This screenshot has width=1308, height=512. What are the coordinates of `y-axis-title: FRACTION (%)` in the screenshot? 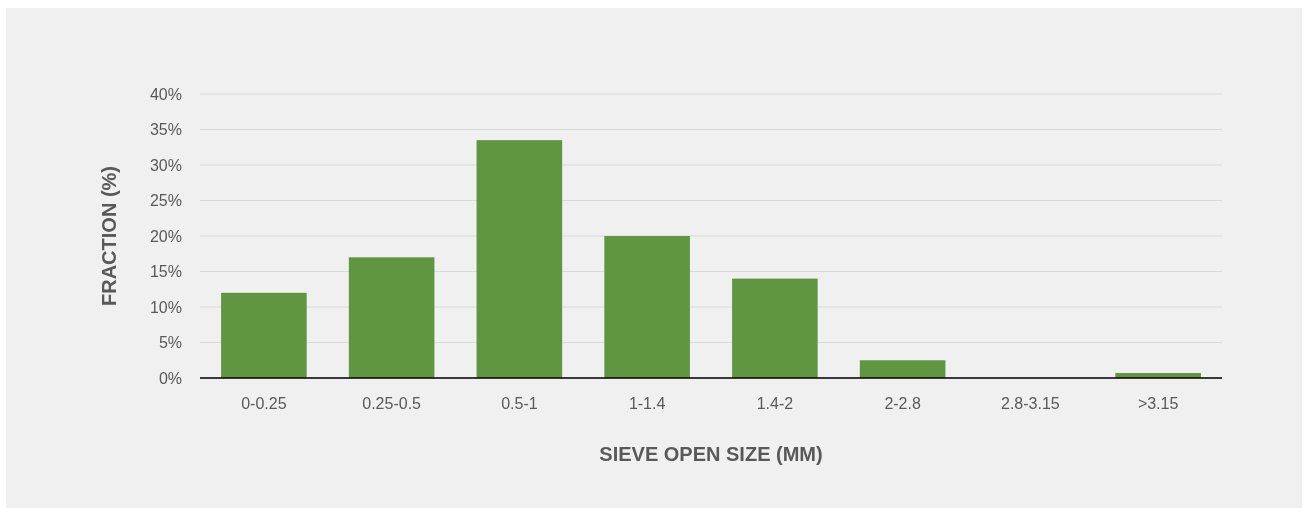 It's located at (109, 236).